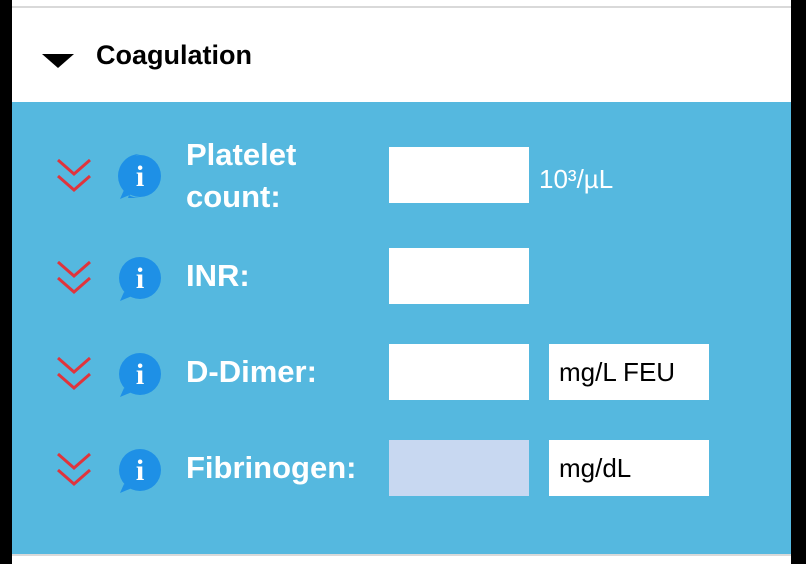 The image size is (806, 564). Describe the element at coordinates (576, 179) in the screenshot. I see `platelet-count-unit: 10³/µL` at that location.